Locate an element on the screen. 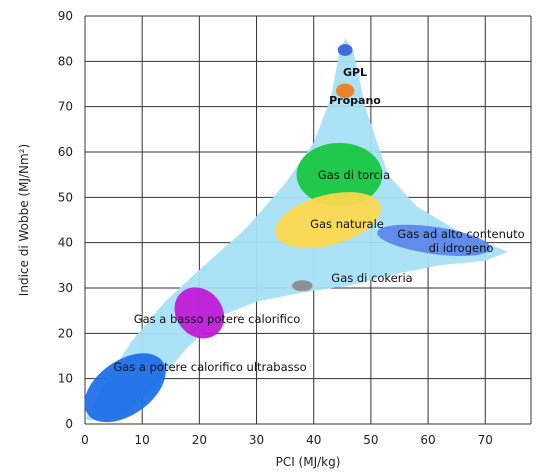 The height and width of the screenshot is (473, 547). x-tick-label: 30 is located at coordinates (256, 440).